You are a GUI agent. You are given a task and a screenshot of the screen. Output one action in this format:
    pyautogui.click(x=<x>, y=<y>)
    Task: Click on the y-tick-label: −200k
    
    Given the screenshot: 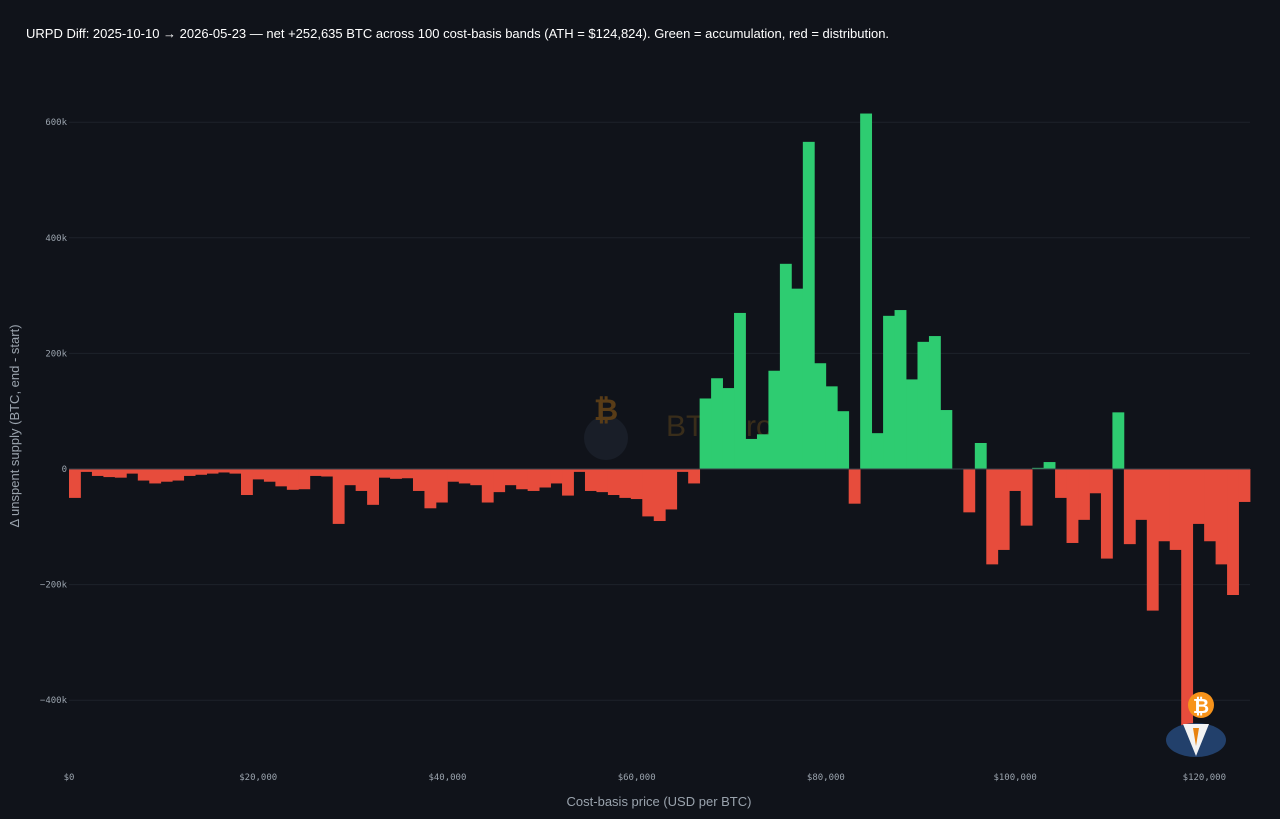 What is the action you would take?
    pyautogui.click(x=54, y=586)
    